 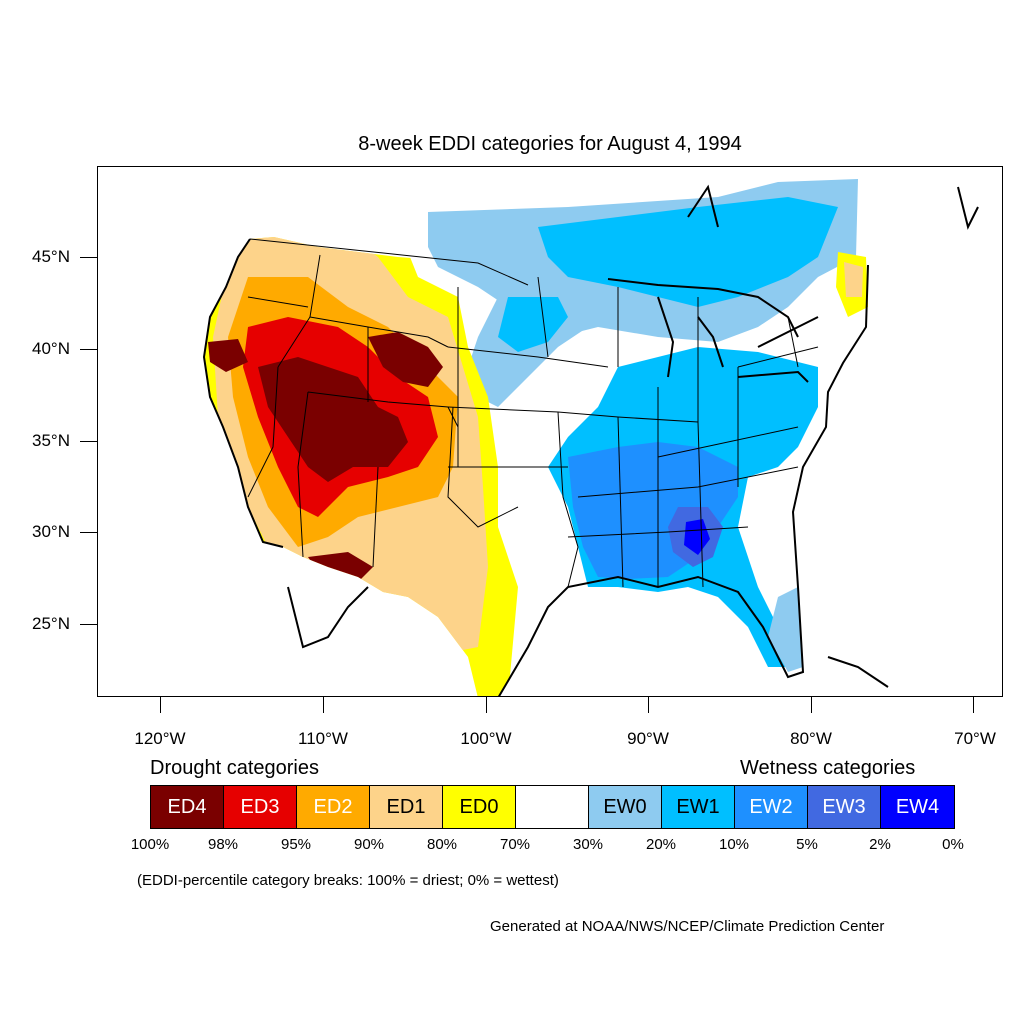 I want to click on legend-cell-normal, so click(x=552, y=807).